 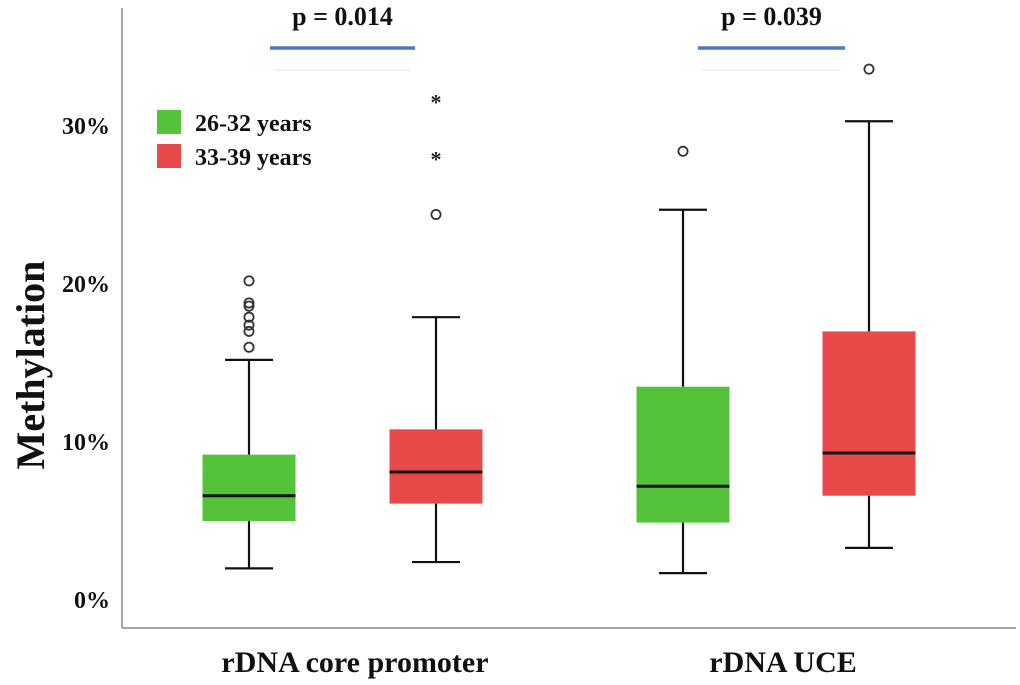 I want to click on y-tick-label: 20%, so click(x=86, y=285).